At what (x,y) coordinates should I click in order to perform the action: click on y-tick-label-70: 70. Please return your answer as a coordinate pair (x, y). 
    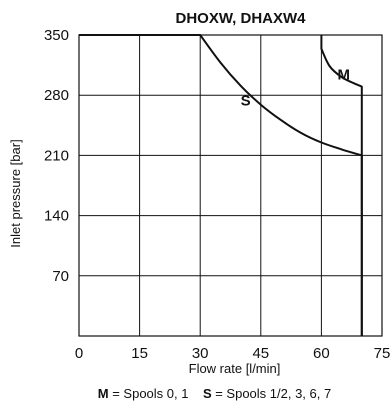
    Looking at the image, I should click on (60, 276).